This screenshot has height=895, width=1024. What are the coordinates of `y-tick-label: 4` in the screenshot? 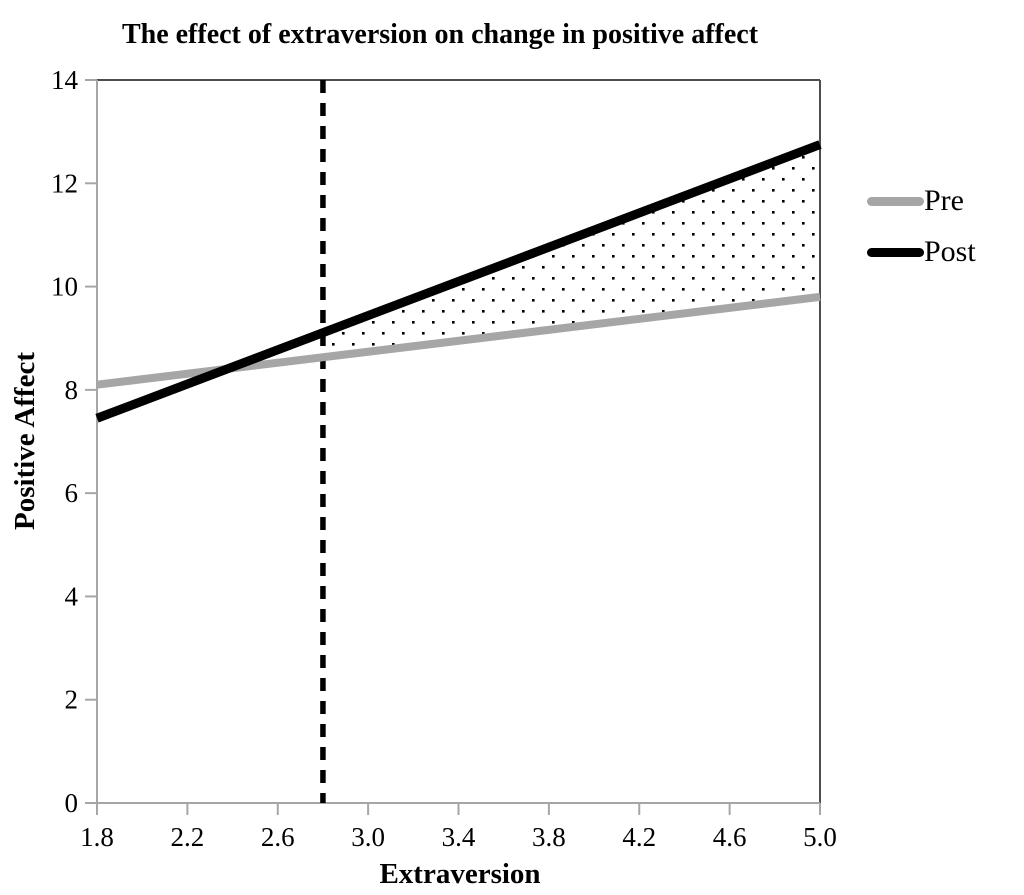 It's located at (72, 596).